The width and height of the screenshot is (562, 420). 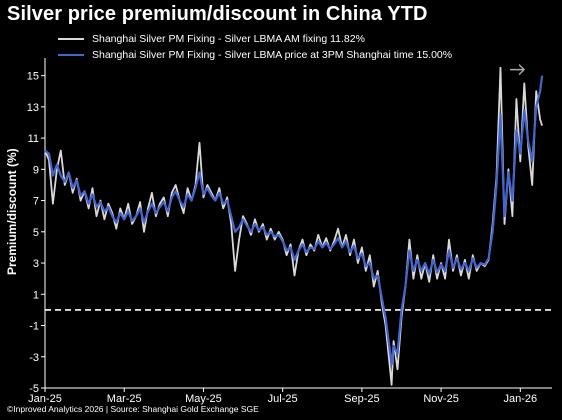 I want to click on y-axis-label: Premium/discount (%), so click(x=12, y=211).